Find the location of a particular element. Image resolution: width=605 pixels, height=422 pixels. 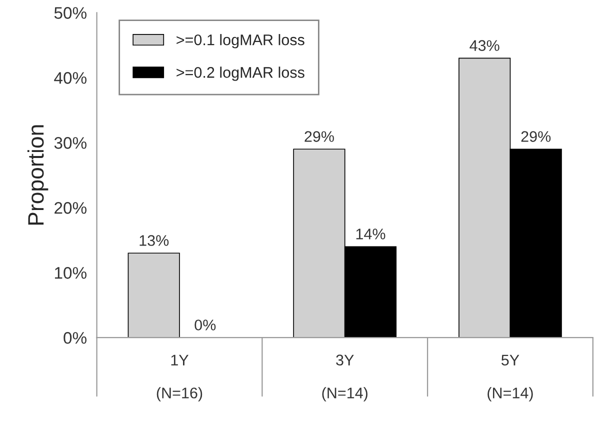

y-tick-label: 10% is located at coordinates (70, 273).